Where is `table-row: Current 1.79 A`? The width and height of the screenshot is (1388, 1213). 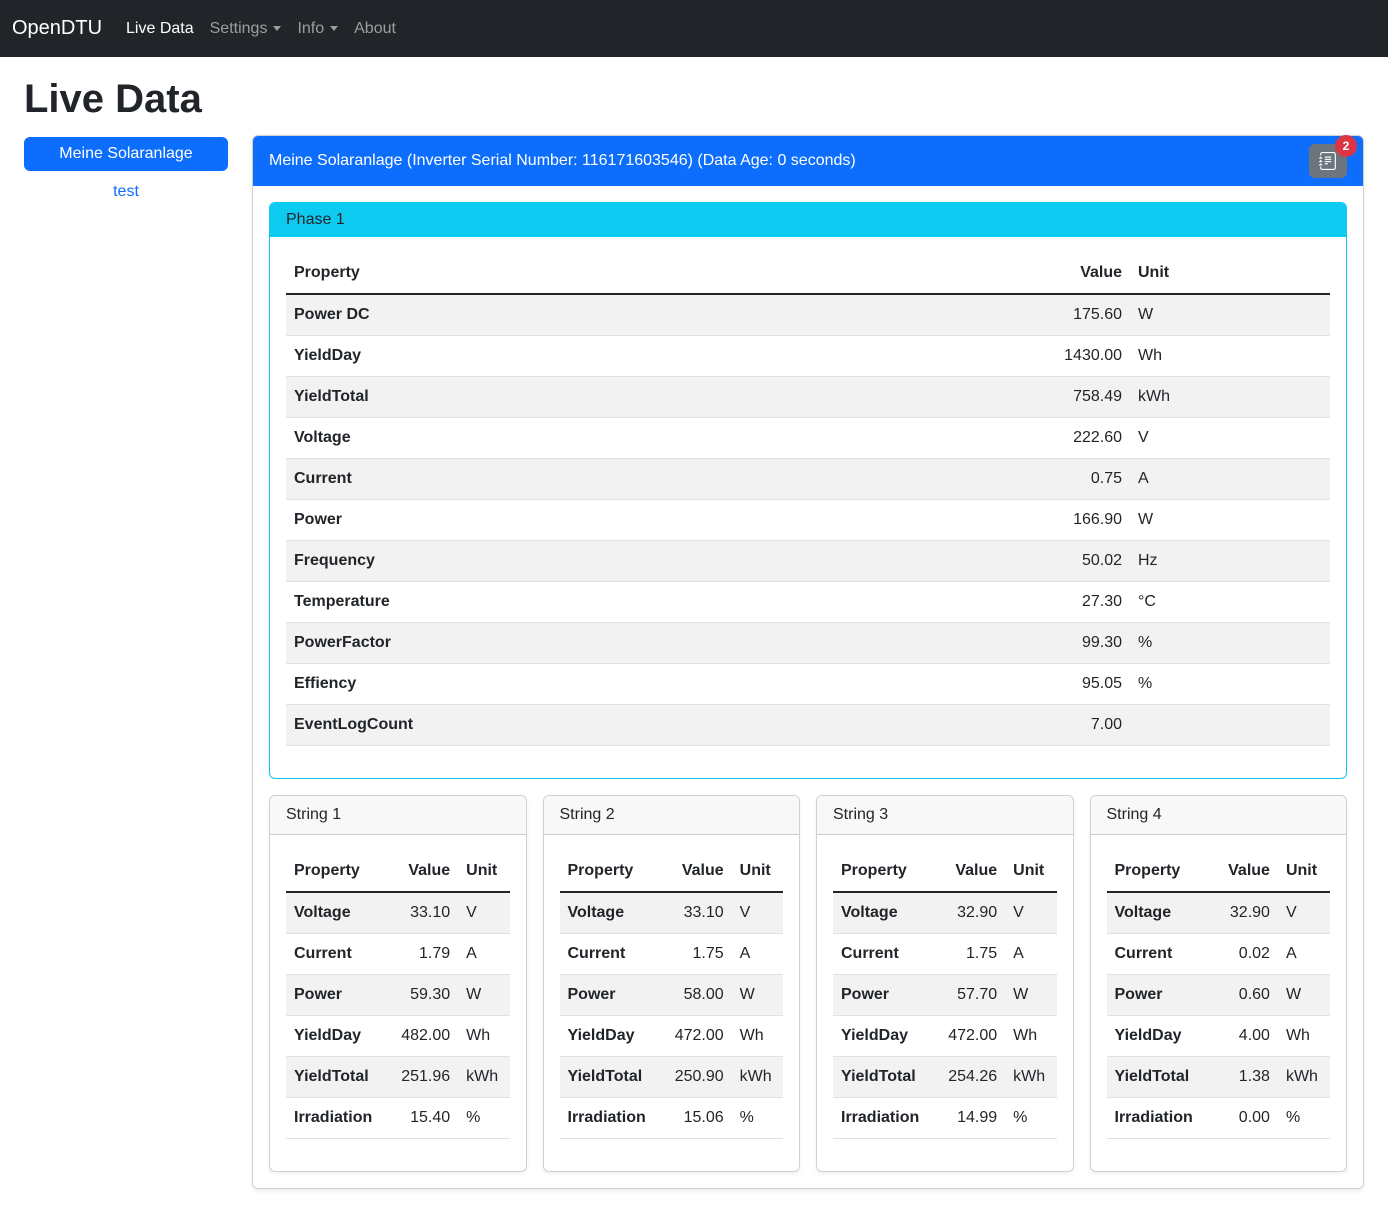
table-row: Current 1.79 A is located at coordinates (398, 954).